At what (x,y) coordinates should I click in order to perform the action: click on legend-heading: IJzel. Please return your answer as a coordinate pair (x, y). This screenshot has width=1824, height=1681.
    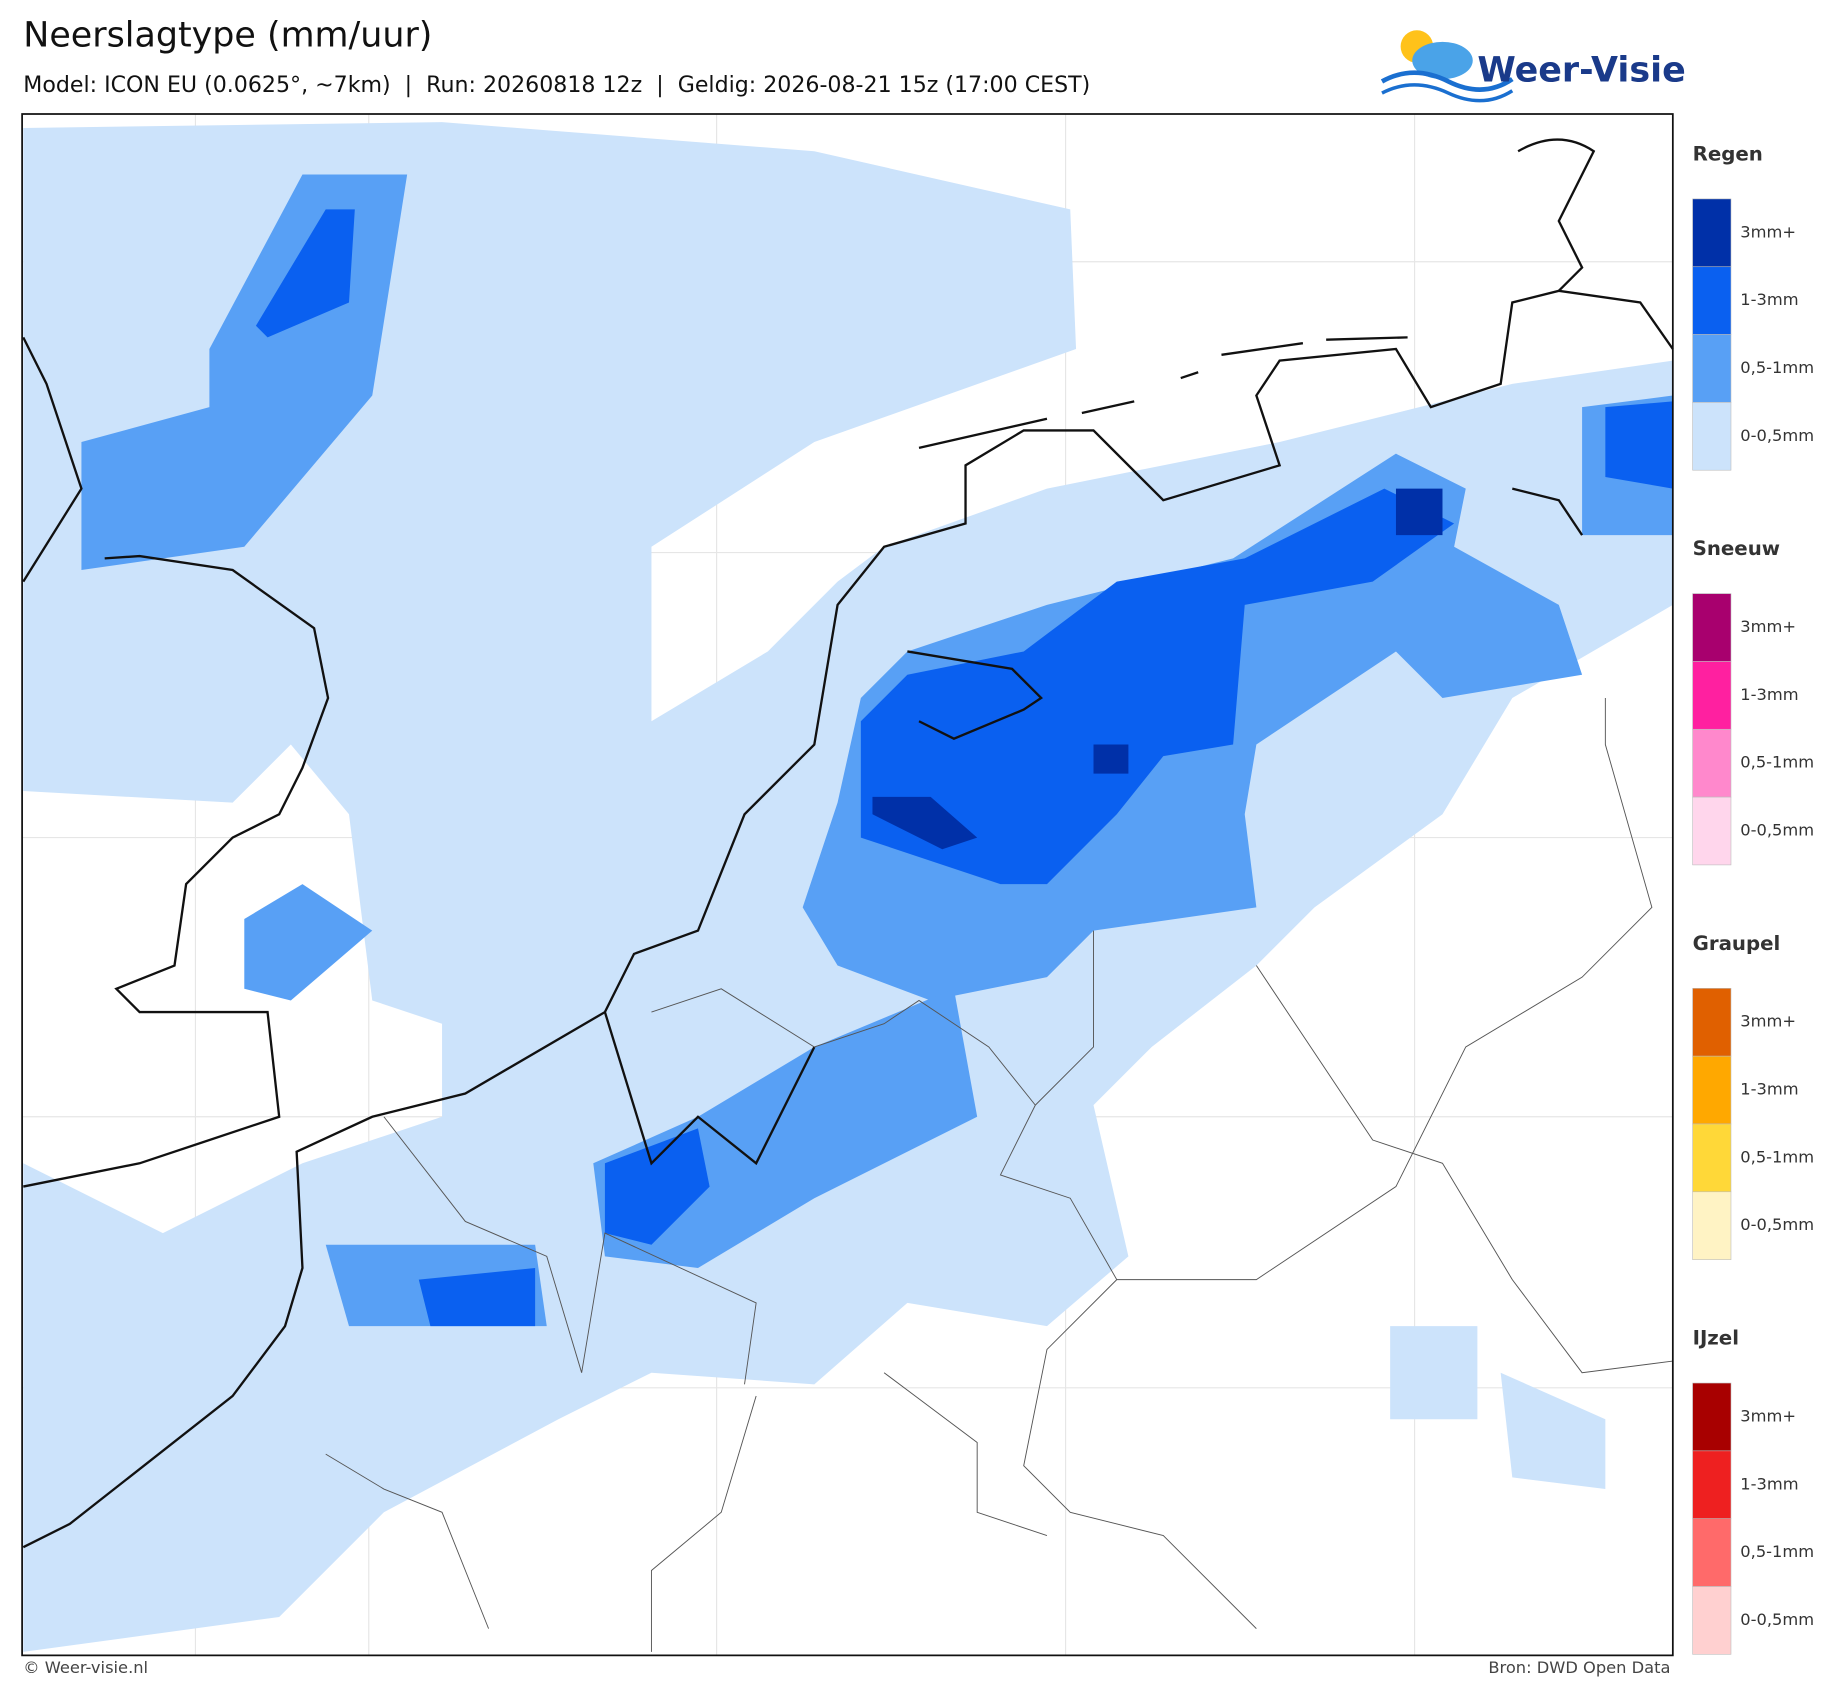
    Looking at the image, I should click on (1716, 1338).